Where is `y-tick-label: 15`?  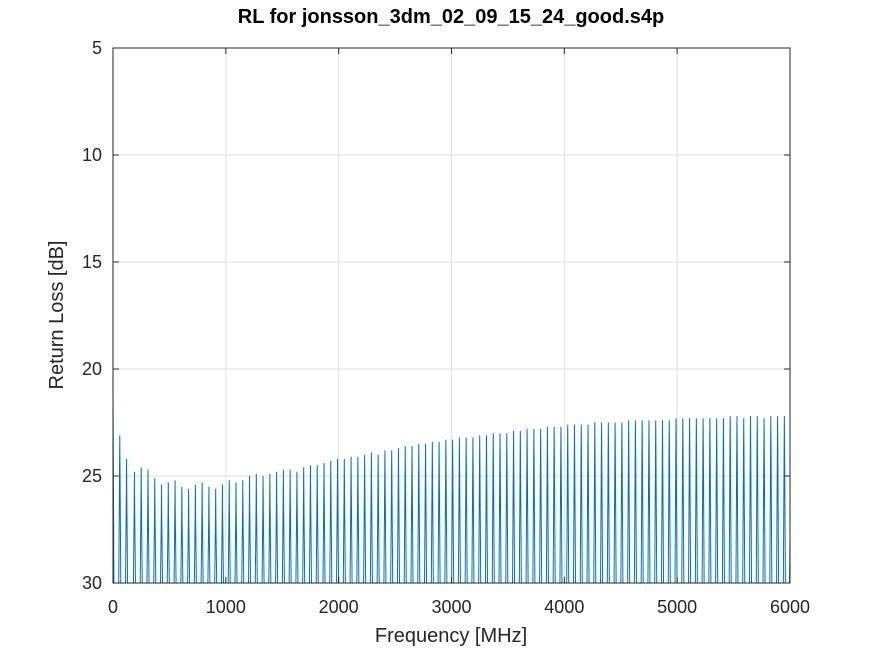
y-tick-label: 15 is located at coordinates (92, 262).